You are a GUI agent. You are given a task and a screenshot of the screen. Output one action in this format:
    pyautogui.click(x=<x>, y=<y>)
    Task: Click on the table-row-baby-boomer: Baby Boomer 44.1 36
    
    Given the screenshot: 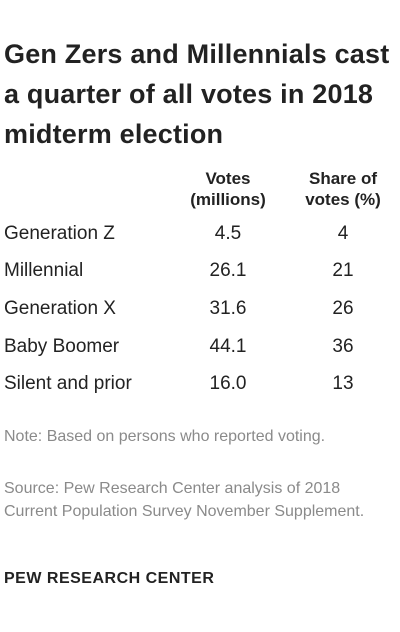 What is the action you would take?
    pyautogui.click(x=200, y=354)
    